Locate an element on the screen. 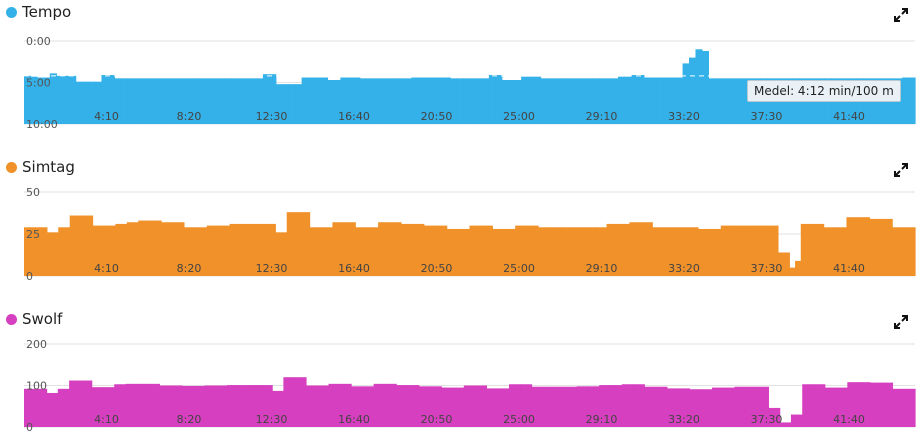  x-tick-label: 41:40 is located at coordinates (849, 116).